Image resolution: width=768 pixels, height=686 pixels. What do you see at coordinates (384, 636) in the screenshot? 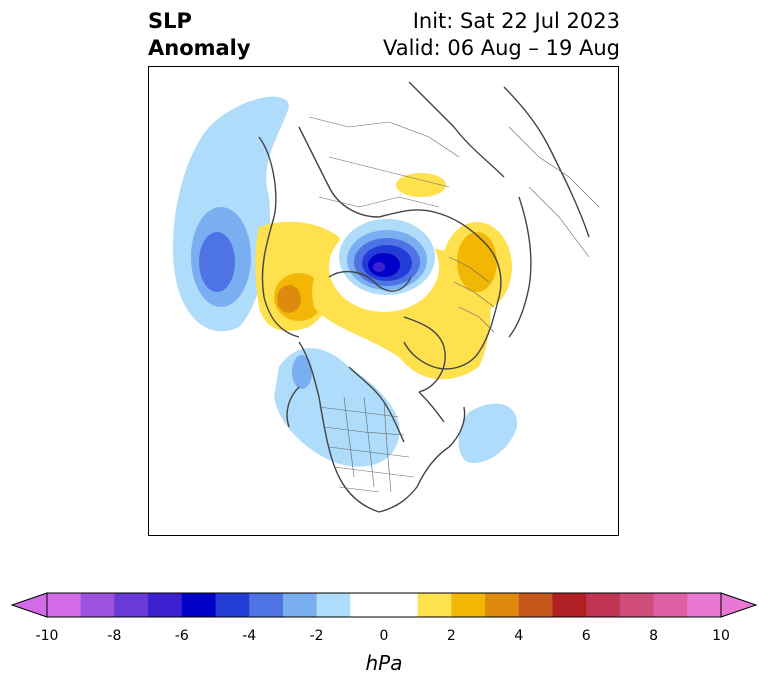
I see `colorbar-tick-label: 0` at bounding box center [384, 636].